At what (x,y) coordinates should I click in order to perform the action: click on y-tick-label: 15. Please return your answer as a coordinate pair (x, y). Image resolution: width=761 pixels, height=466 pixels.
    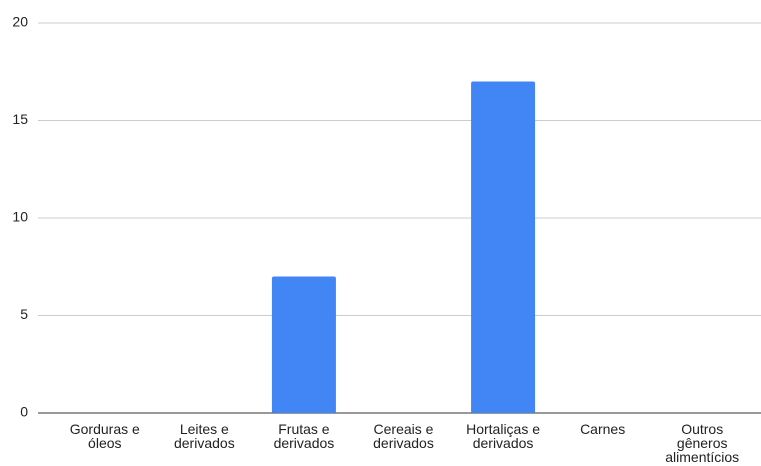
    Looking at the image, I should click on (20, 119).